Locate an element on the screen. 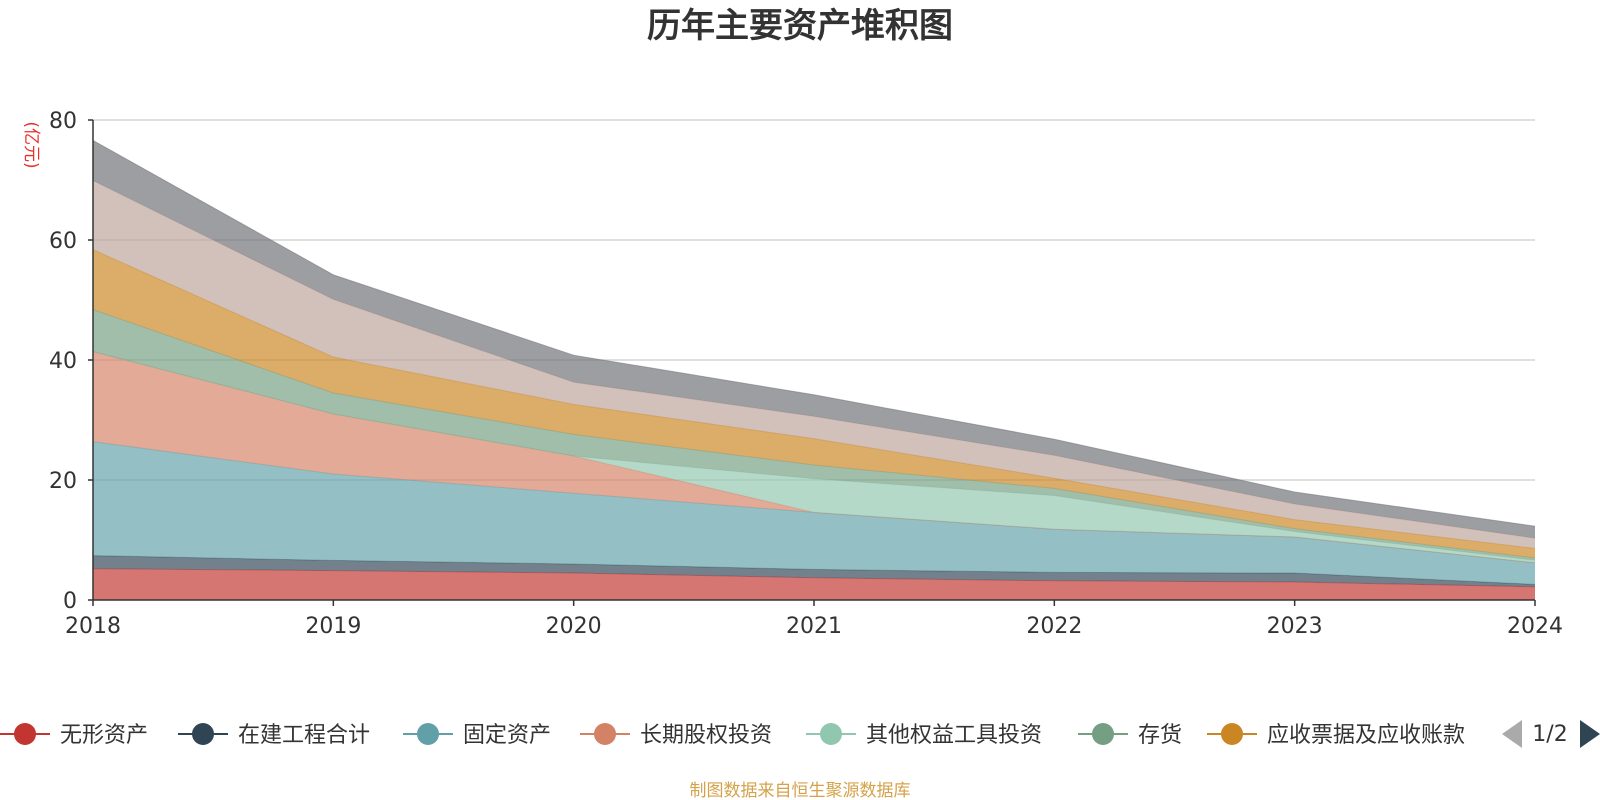 Image resolution: width=1600 pixels, height=800 pixels. y-tick-label: 20 is located at coordinates (63, 481).